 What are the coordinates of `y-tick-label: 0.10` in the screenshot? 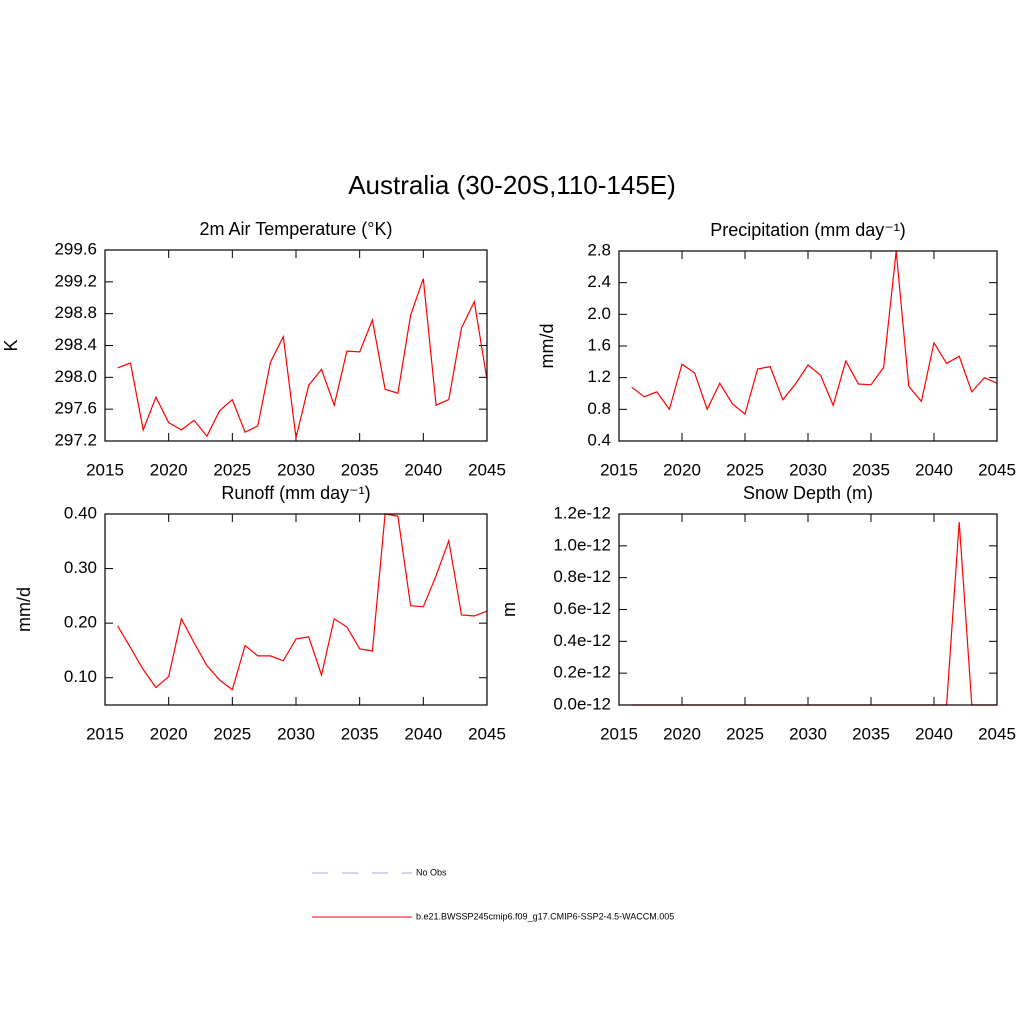 It's located at (80, 676).